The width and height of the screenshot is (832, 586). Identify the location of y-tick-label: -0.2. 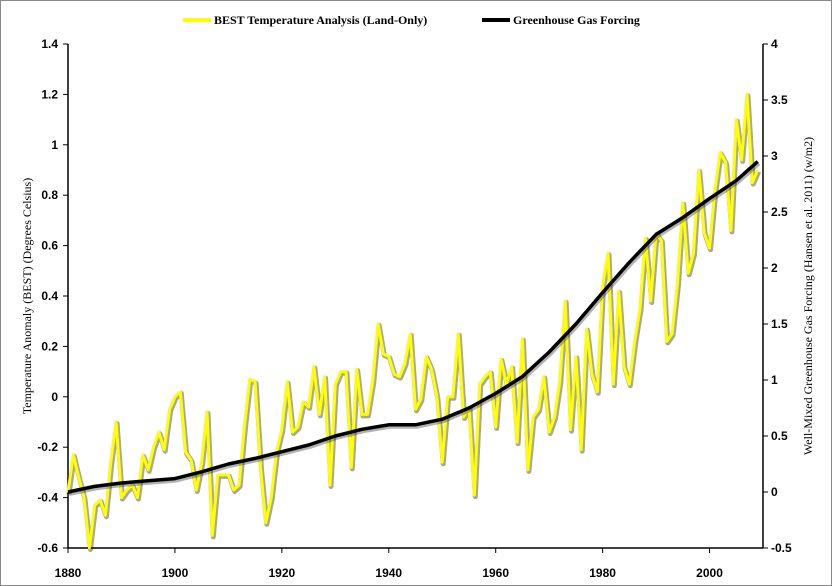
(47, 447).